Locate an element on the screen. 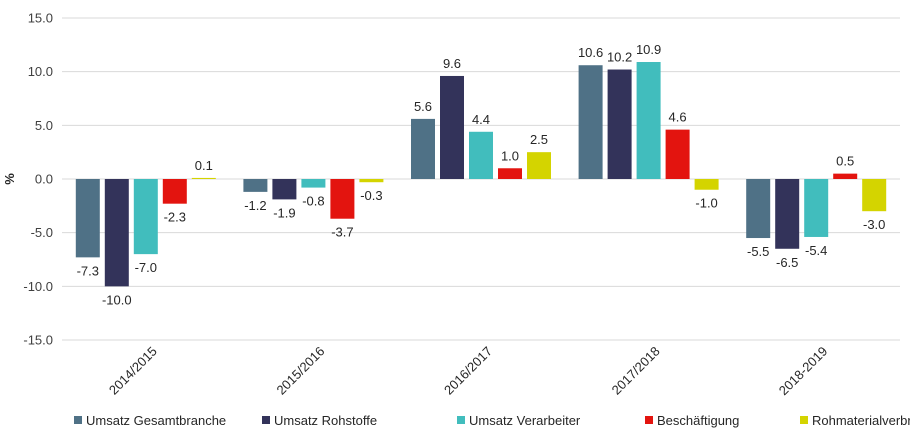 The image size is (910, 438). legend-item: Umsatz Verarbeiter is located at coordinates (519, 420).